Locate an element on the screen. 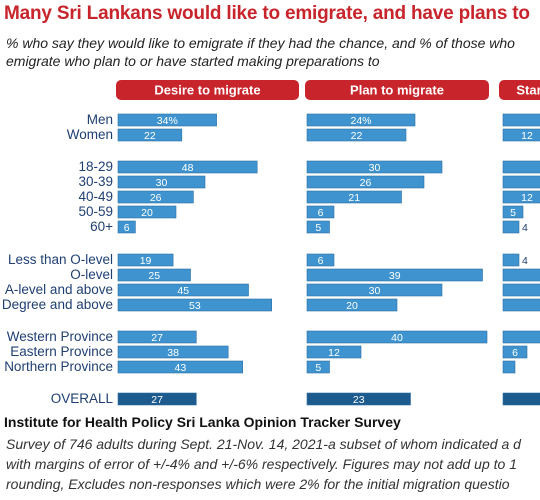 Image resolution: width=540 pixels, height=500 pixels. data-label: 48 is located at coordinates (188, 168).